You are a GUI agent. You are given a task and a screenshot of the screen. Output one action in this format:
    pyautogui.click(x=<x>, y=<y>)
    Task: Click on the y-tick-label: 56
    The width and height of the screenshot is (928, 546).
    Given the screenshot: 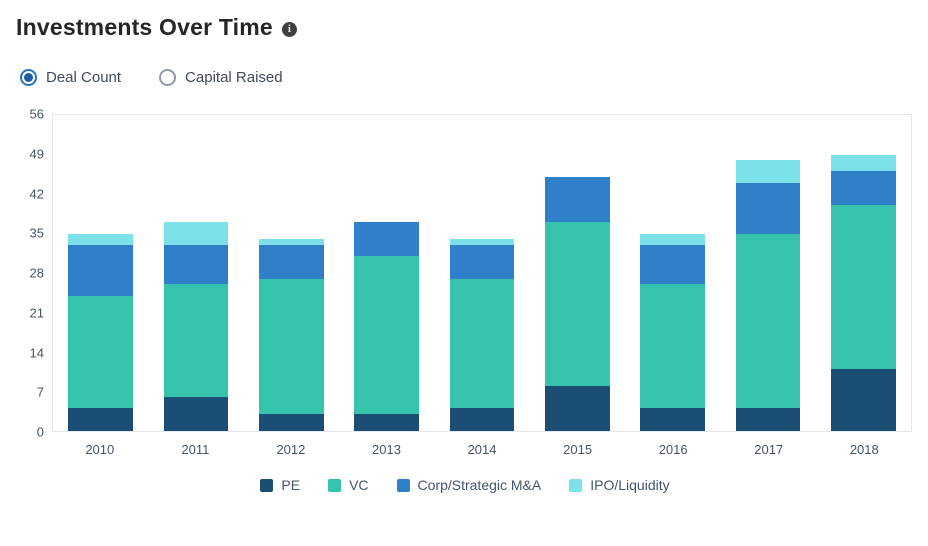 What is the action you would take?
    pyautogui.click(x=36, y=114)
    